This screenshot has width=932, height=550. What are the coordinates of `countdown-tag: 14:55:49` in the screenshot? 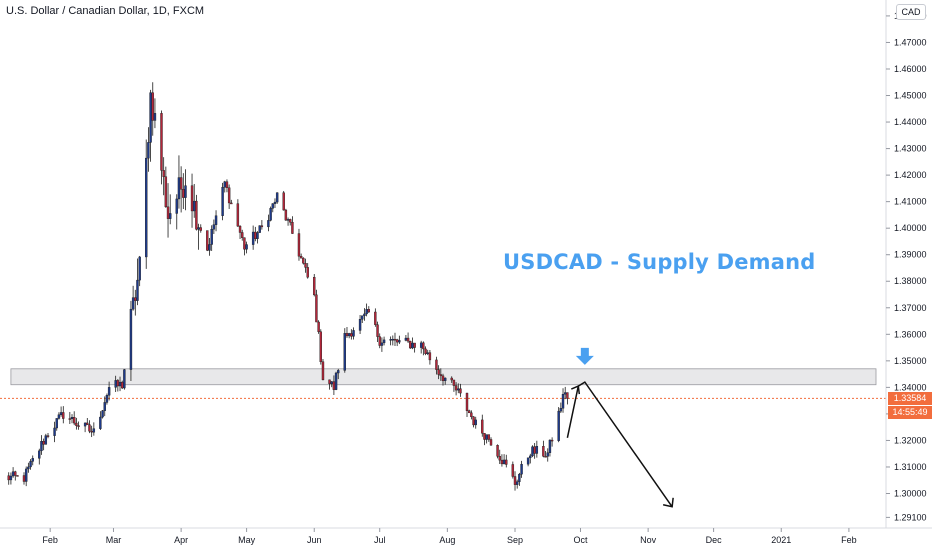 It's located at (910, 413).